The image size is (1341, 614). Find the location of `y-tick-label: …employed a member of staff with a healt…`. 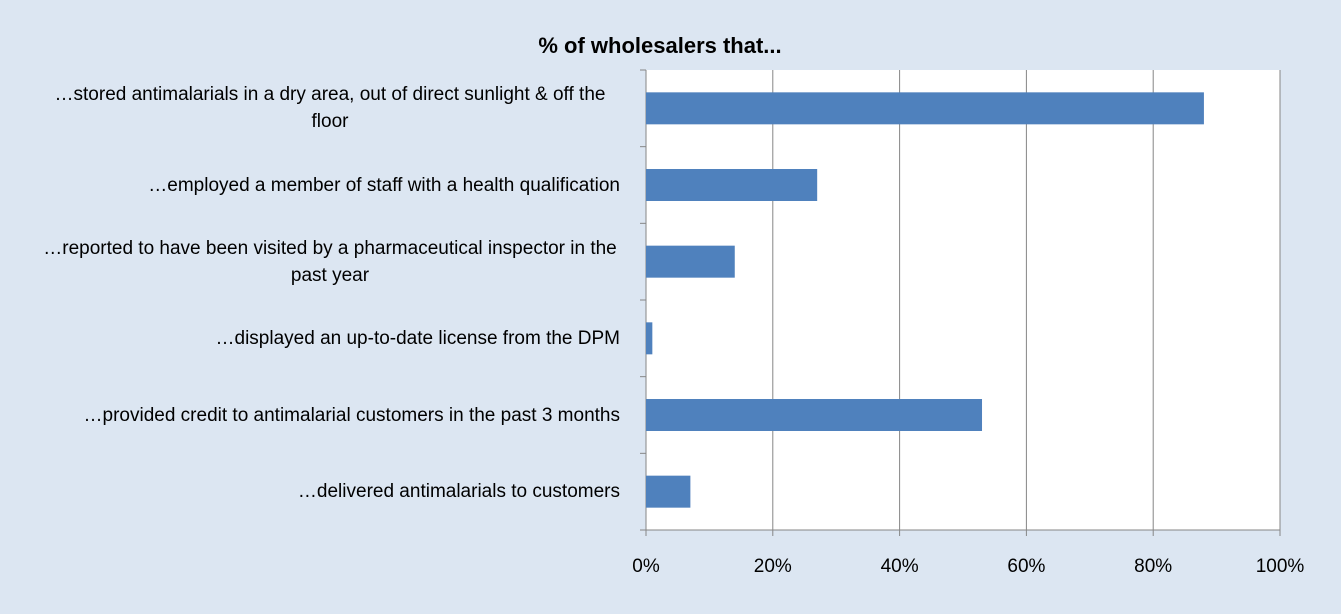

y-tick-label: …employed a member of staff with a healt… is located at coordinates (384, 185).